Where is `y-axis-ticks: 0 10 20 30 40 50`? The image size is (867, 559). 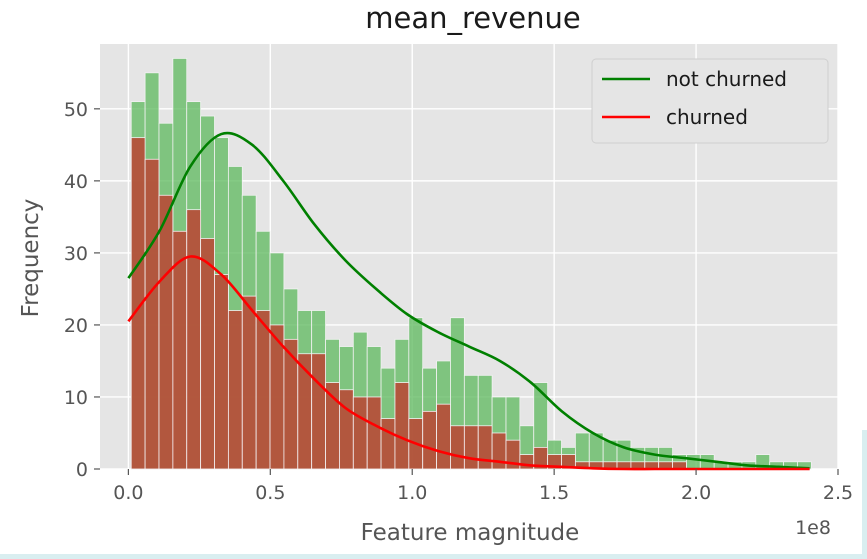
y-axis-ticks: 0 10 20 30 40 50 is located at coordinates (82, 290).